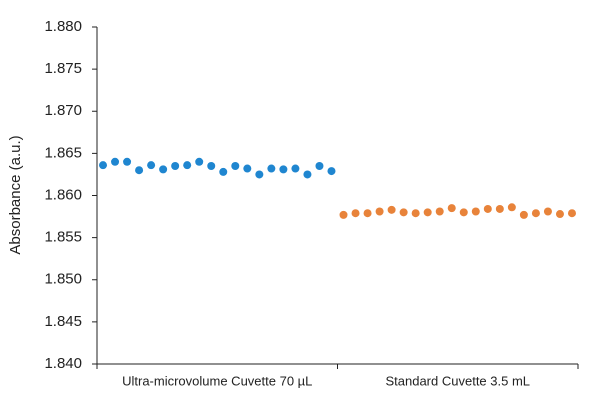 The image size is (614, 400). I want to click on y-tick-label: 1.870, so click(63, 110).